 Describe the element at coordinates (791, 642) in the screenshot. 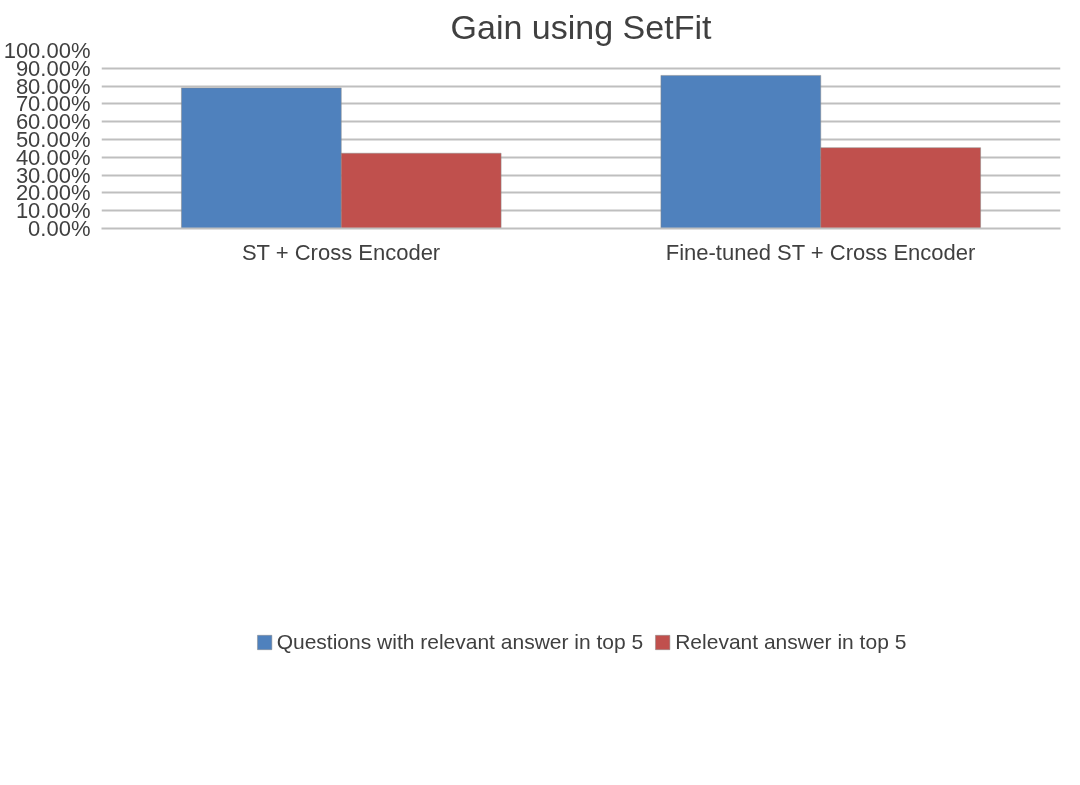

I see `legend-label: Relevant answer in top 5` at that location.